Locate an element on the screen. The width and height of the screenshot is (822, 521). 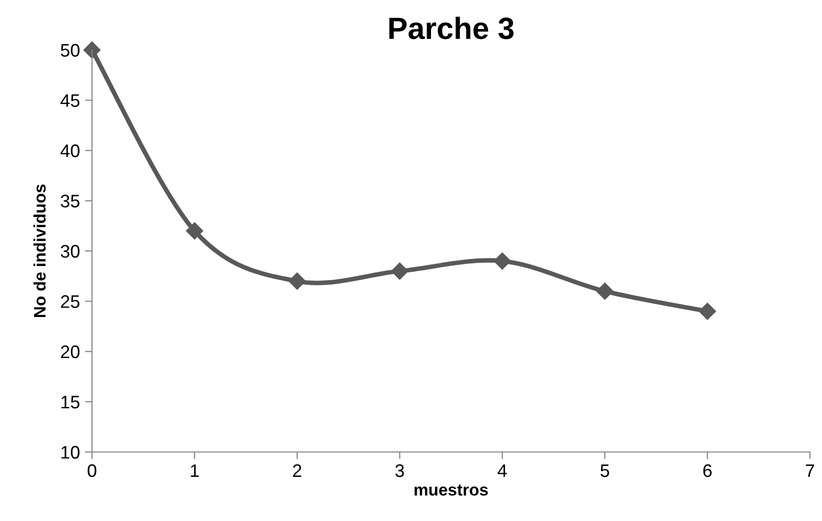
y-tick-label: 15 is located at coordinates (70, 402).